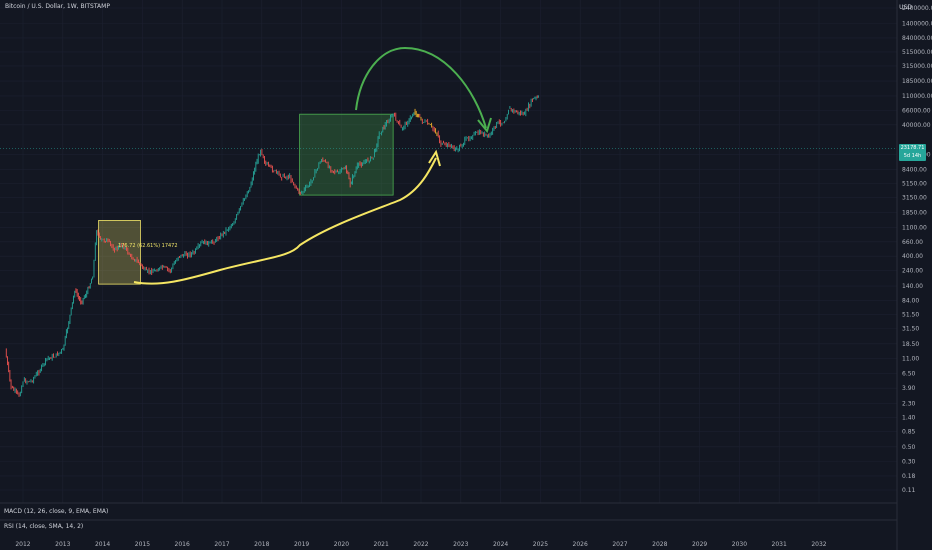  What do you see at coordinates (910, 329) in the screenshot?
I see `price-tick-label: 31.50` at bounding box center [910, 329].